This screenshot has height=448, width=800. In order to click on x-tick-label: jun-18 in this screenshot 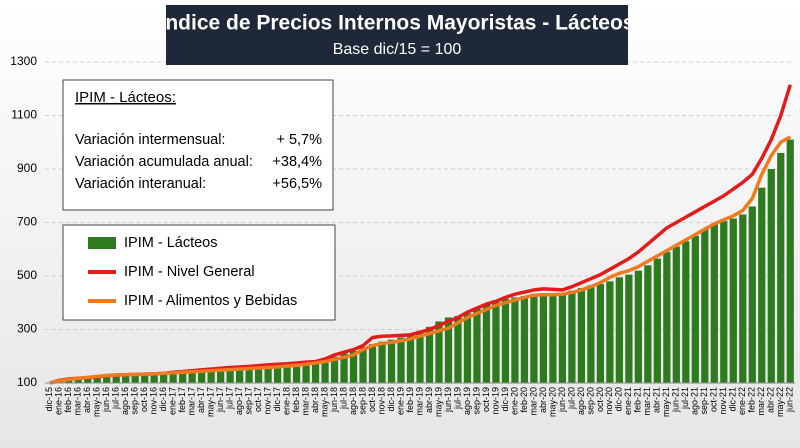, I will do `click(334, 400)`.